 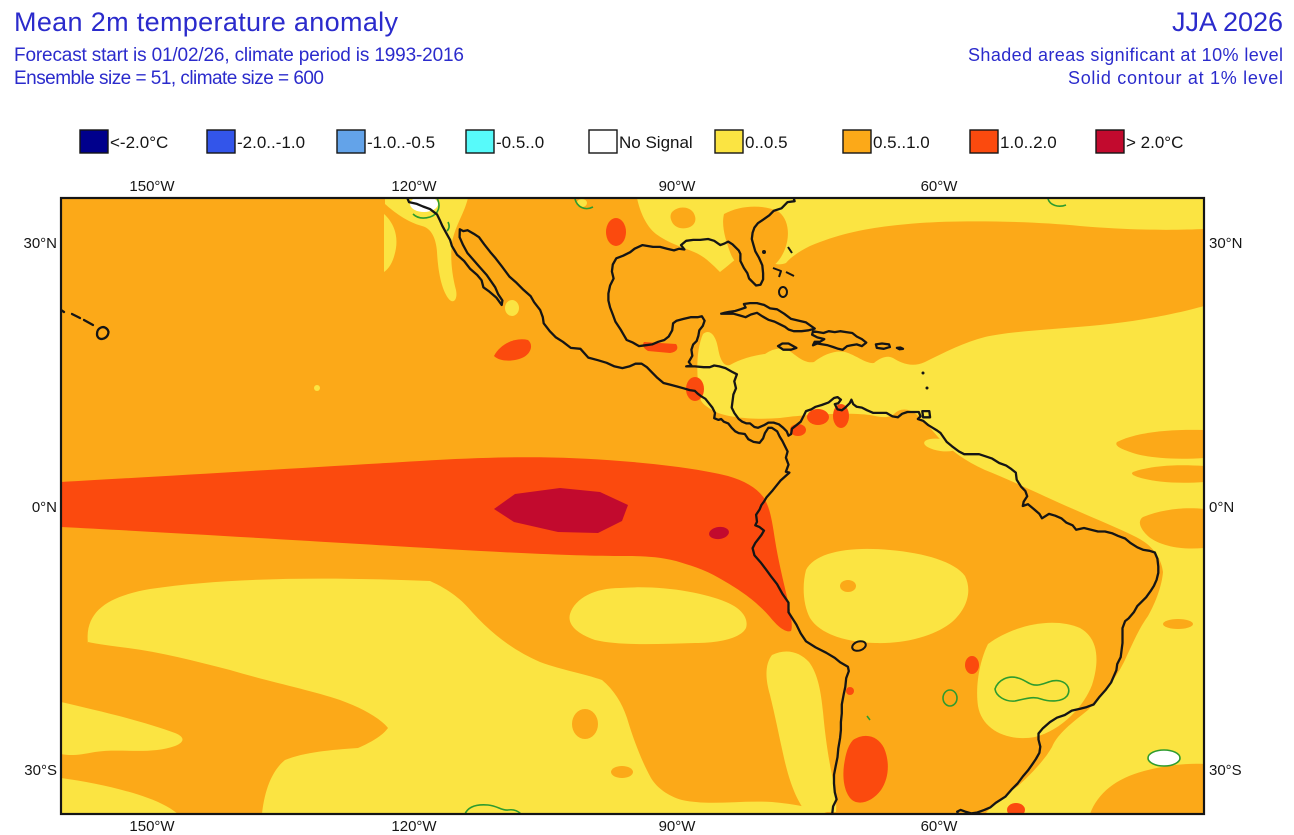 I want to click on svg-text:Shaded areas significant at 10: Shaded areas significant at 10% level, so click(x=1125, y=55).